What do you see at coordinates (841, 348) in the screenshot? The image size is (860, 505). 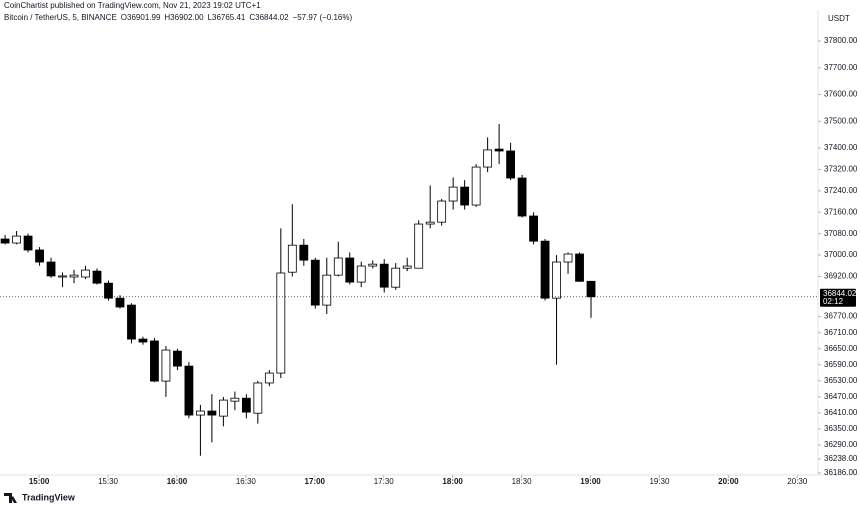 I see `y-tick-label: 36650.00` at bounding box center [841, 348].